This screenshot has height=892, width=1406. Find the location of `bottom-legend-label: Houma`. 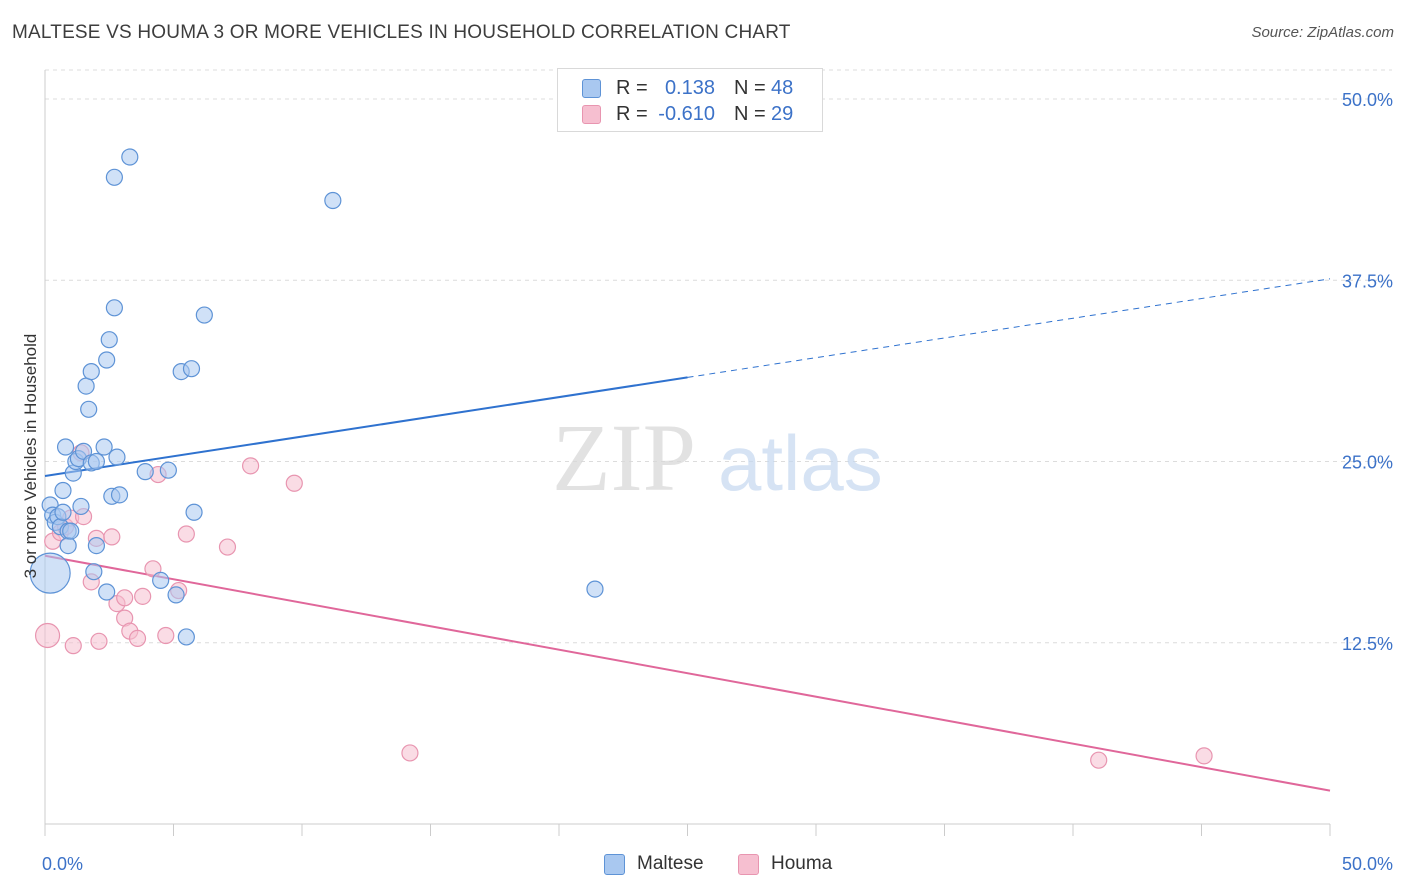

bottom-legend-label: Houma is located at coordinates (802, 863).